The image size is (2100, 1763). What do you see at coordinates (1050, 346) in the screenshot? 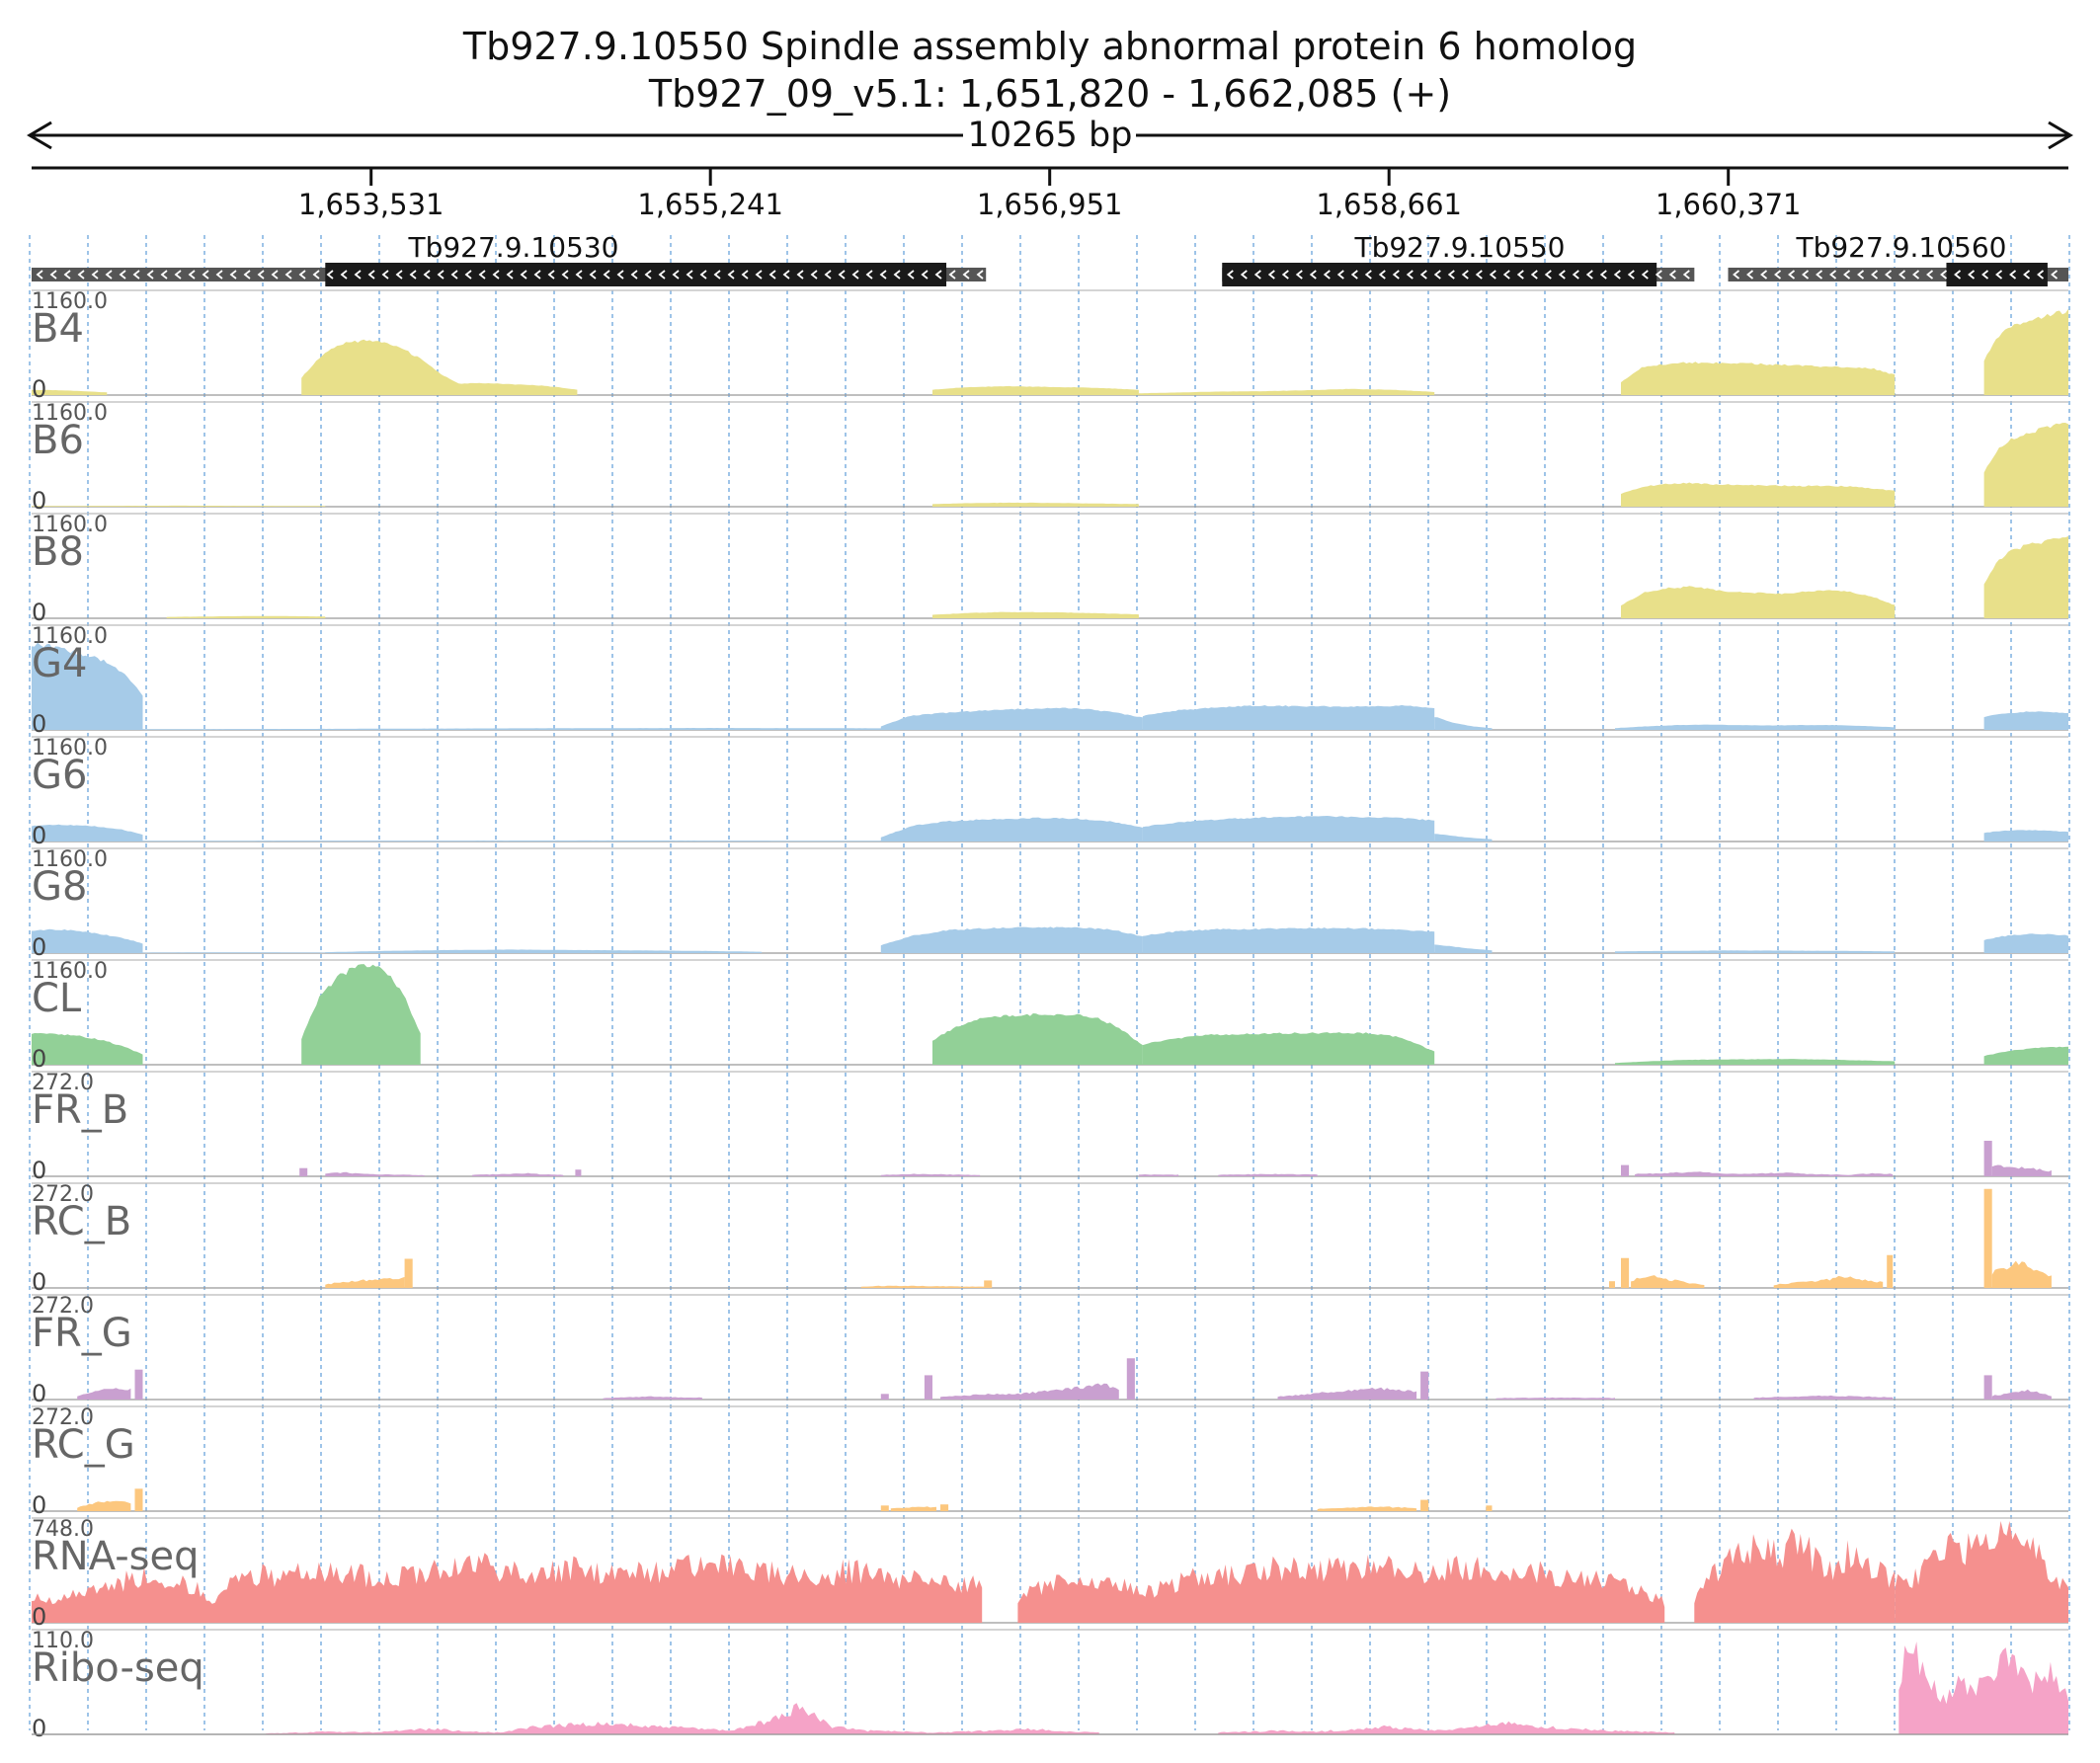
I see `track-b4: 1160.0B4 0` at bounding box center [1050, 346].